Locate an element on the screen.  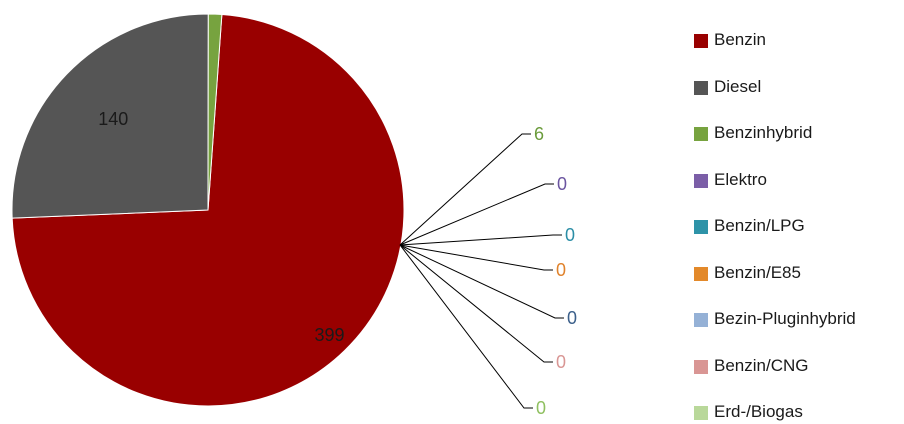
data-label-benzin-lpg: 0 is located at coordinates (570, 235).